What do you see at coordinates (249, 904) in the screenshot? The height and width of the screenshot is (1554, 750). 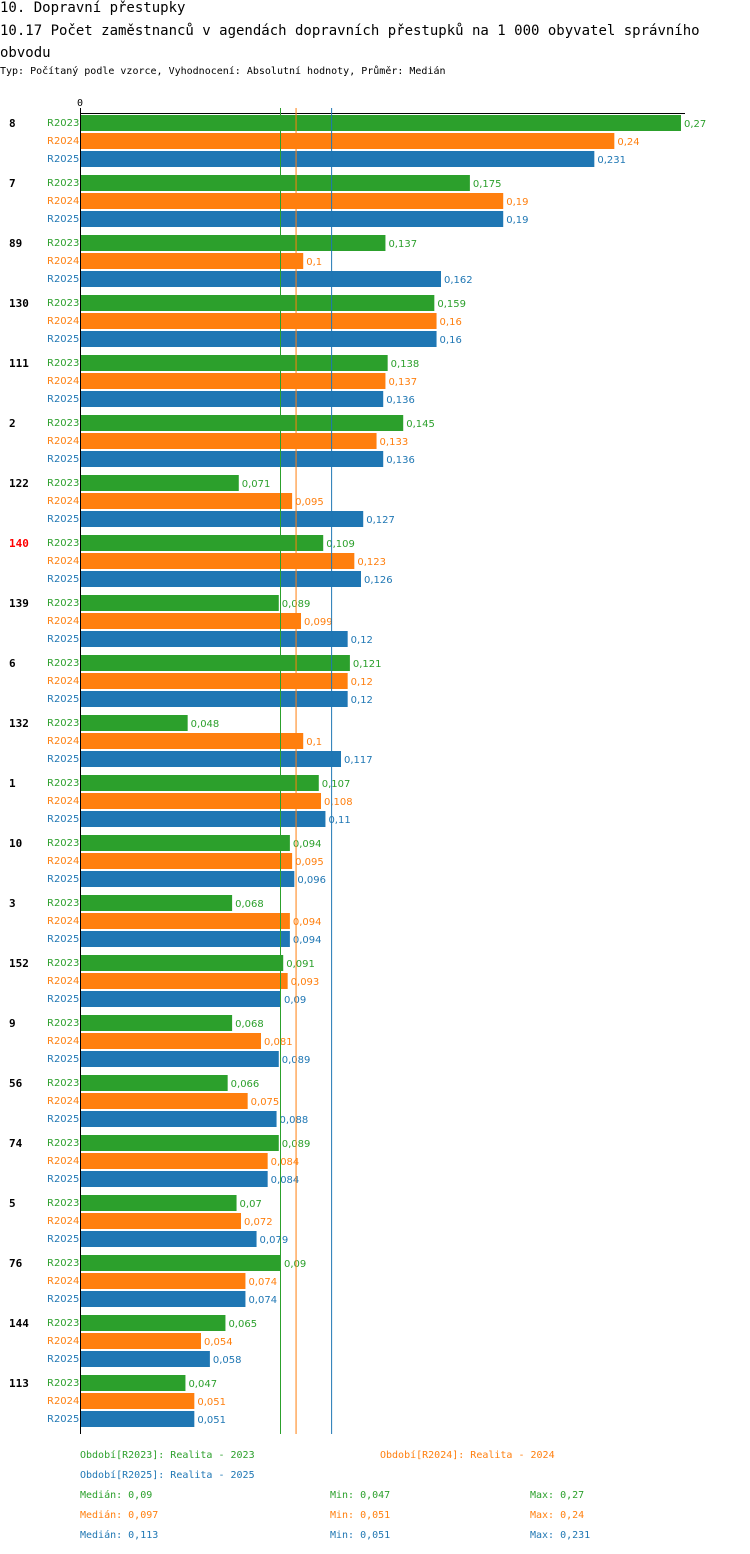 I see `value-label: 0,068` at bounding box center [249, 904].